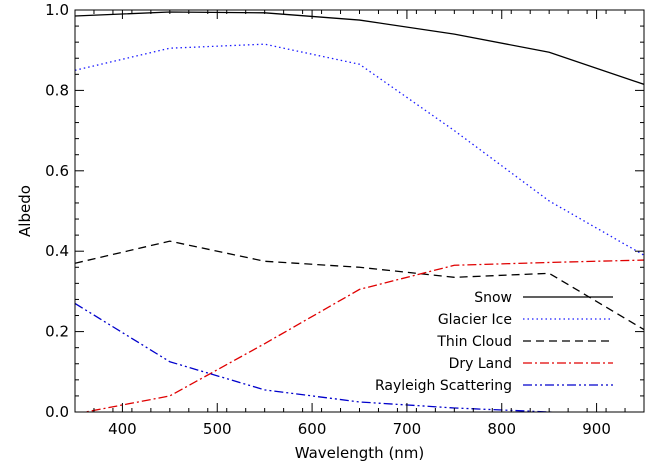 This screenshot has width=657, height=466. What do you see at coordinates (217, 429) in the screenshot?
I see `x-tick-label: 500` at bounding box center [217, 429].